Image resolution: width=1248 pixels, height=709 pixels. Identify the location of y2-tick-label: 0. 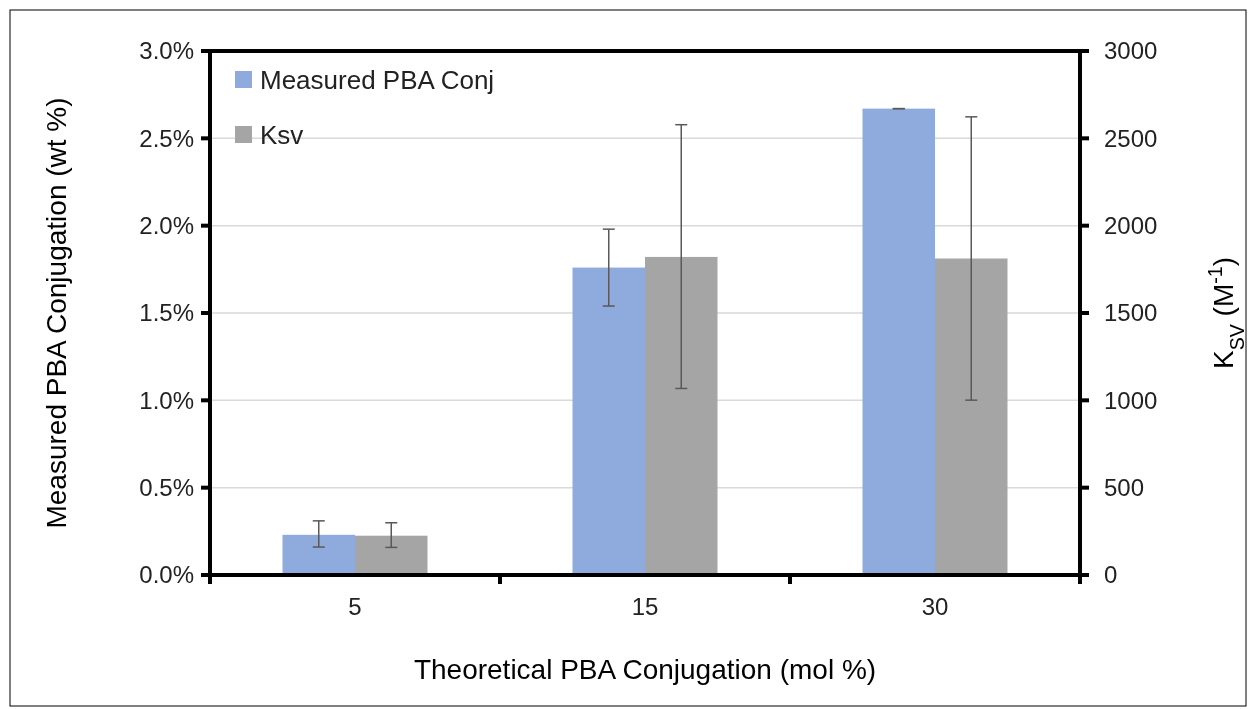
(1111, 575).